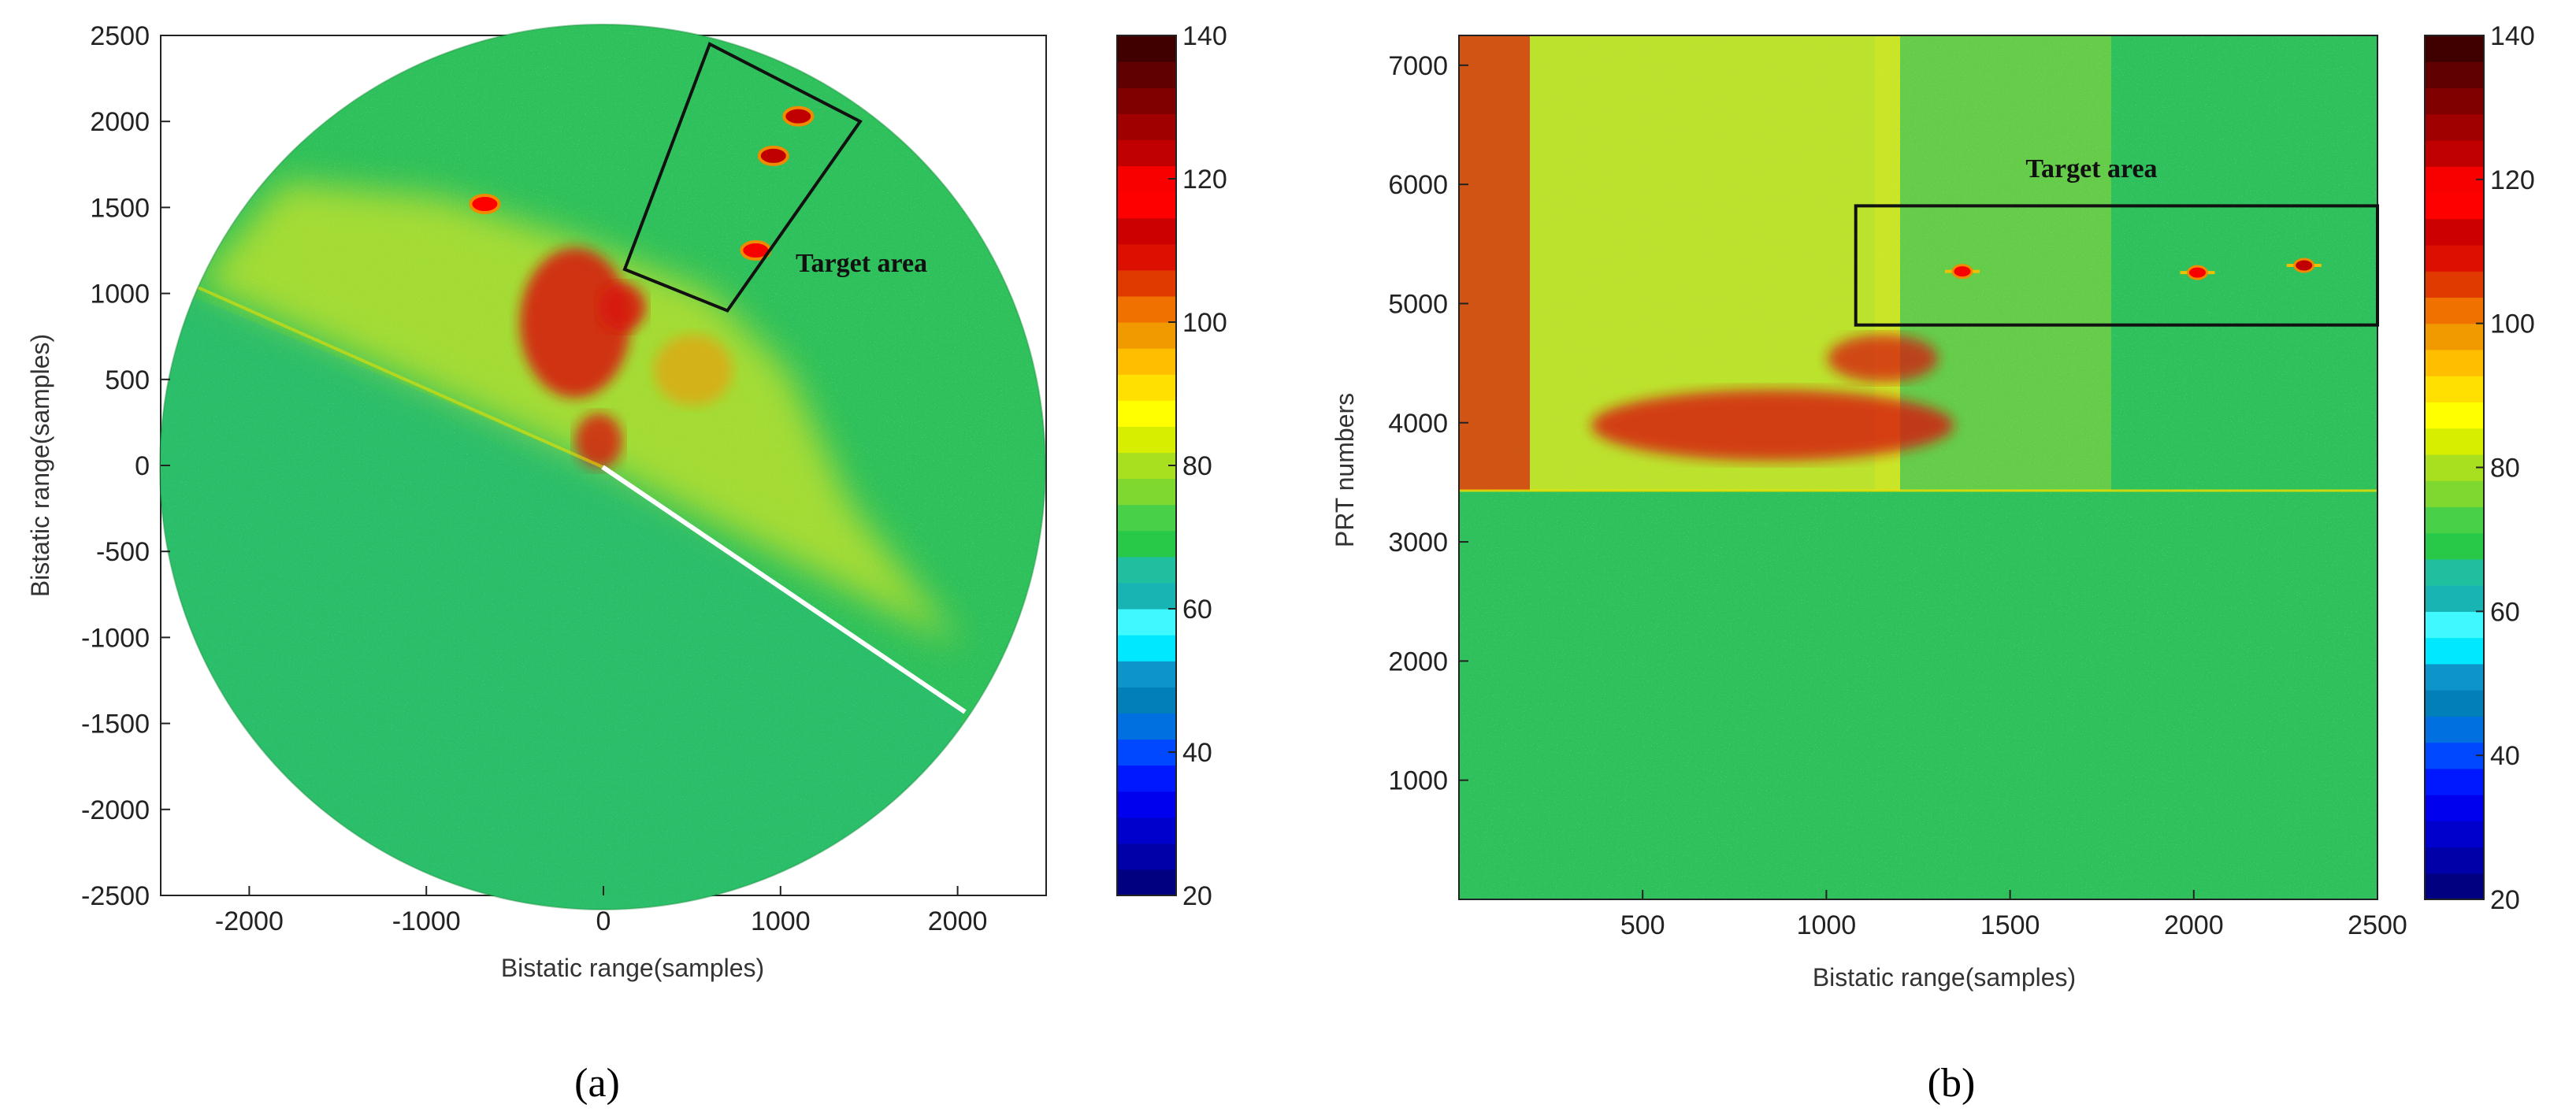 This screenshot has height=1112, width=2576. What do you see at coordinates (2377, 925) in the screenshot?
I see `x-tick-label-b: 2500` at bounding box center [2377, 925].